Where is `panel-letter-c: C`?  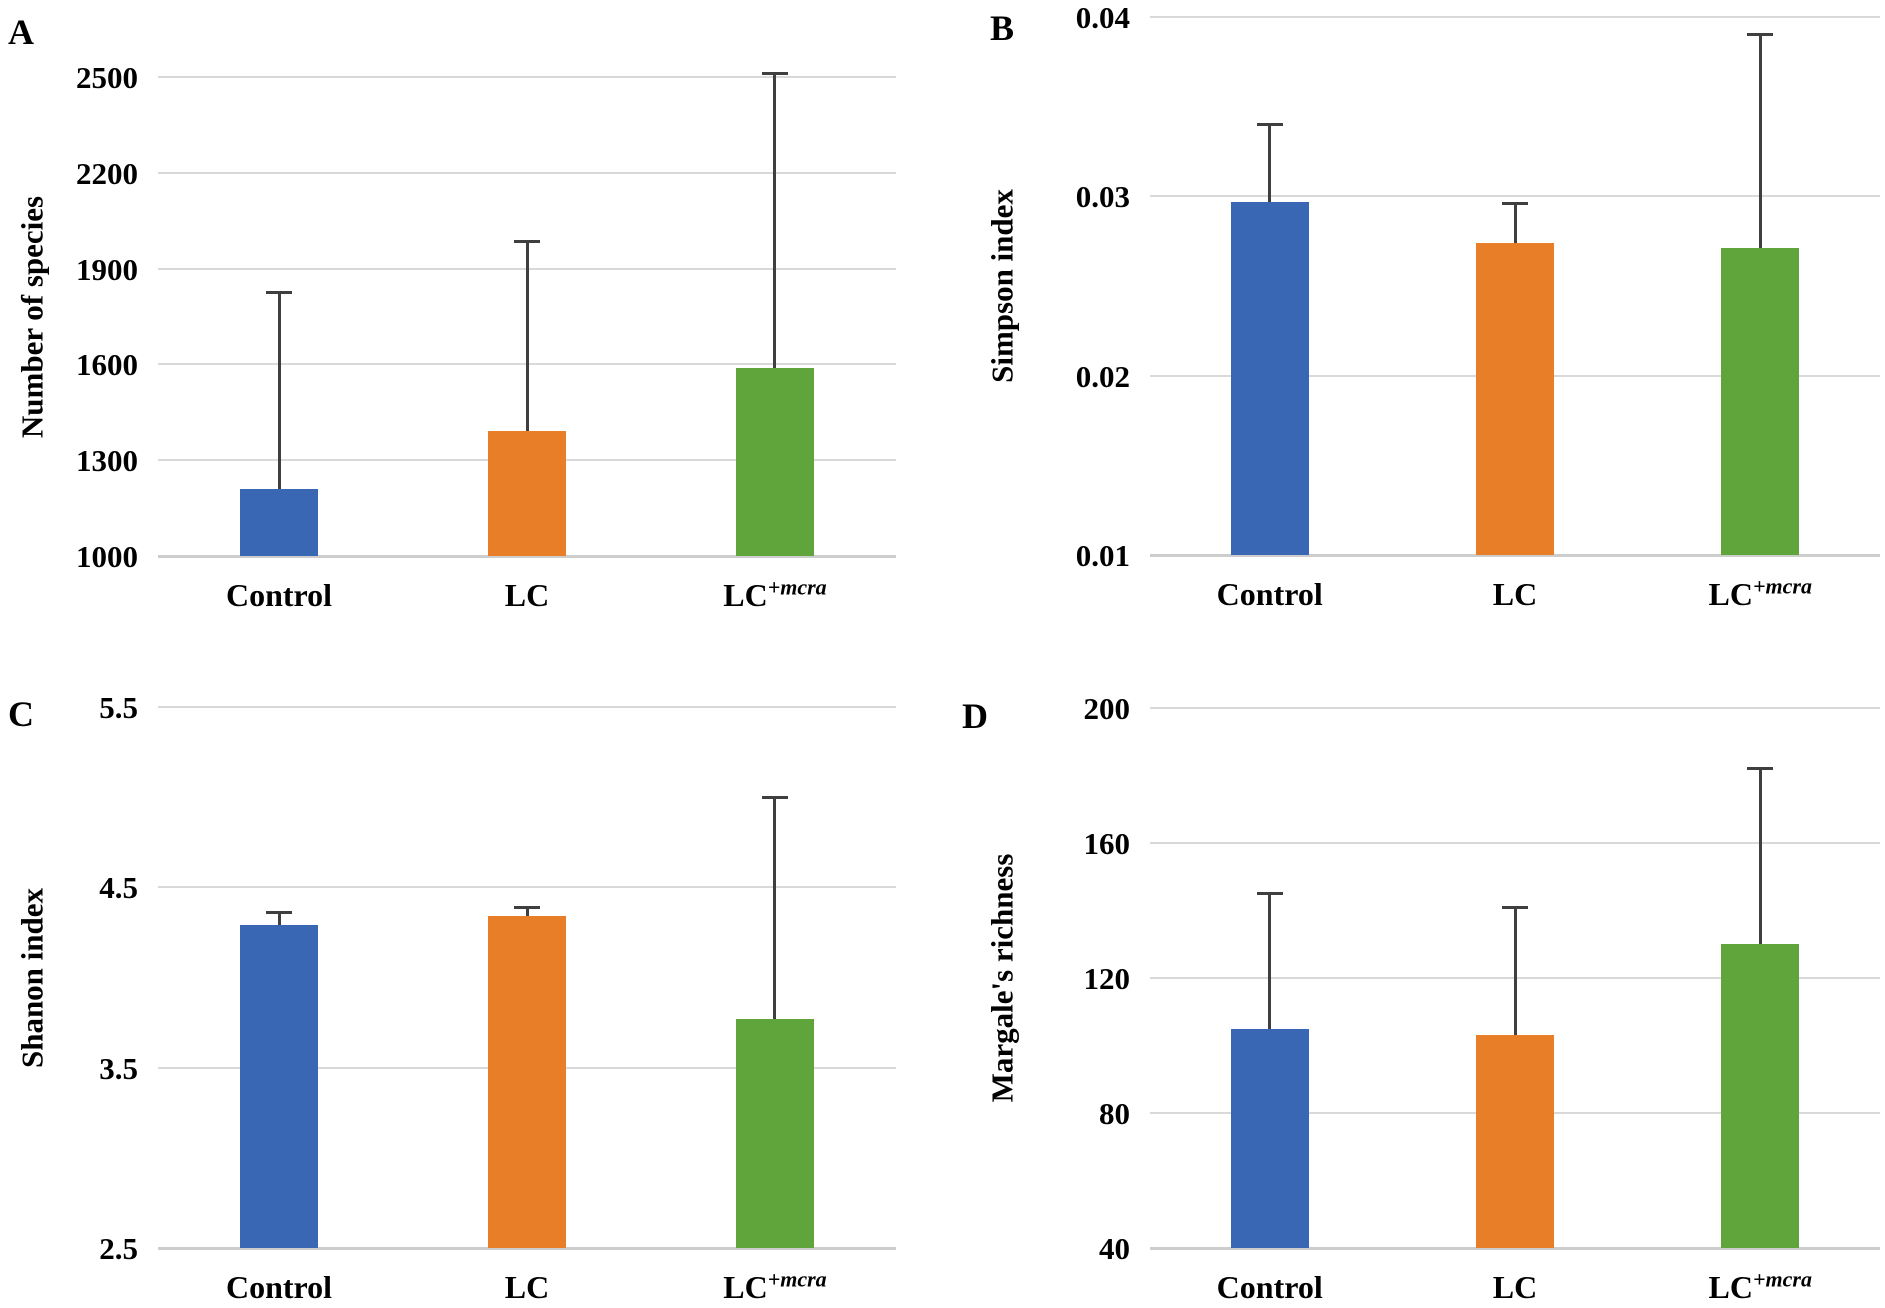 panel-letter-c: C is located at coordinates (21, 714).